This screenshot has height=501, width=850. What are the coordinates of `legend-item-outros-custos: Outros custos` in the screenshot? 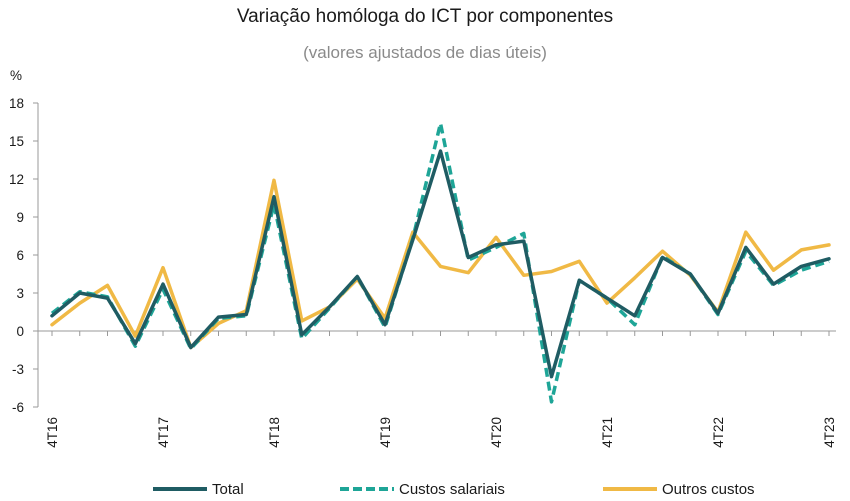 It's located at (679, 489).